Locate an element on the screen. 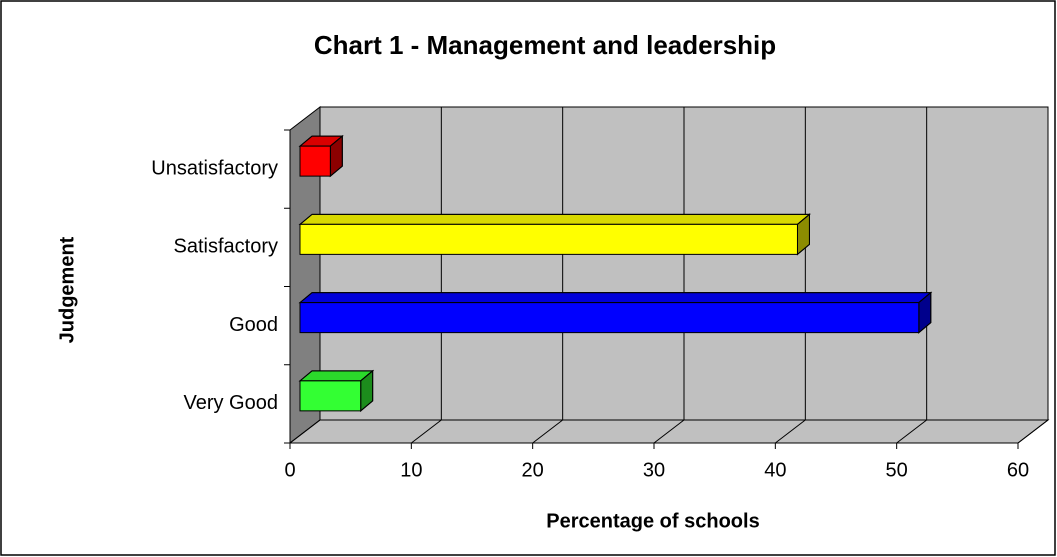  y-tick-label: Very Good is located at coordinates (230, 403).